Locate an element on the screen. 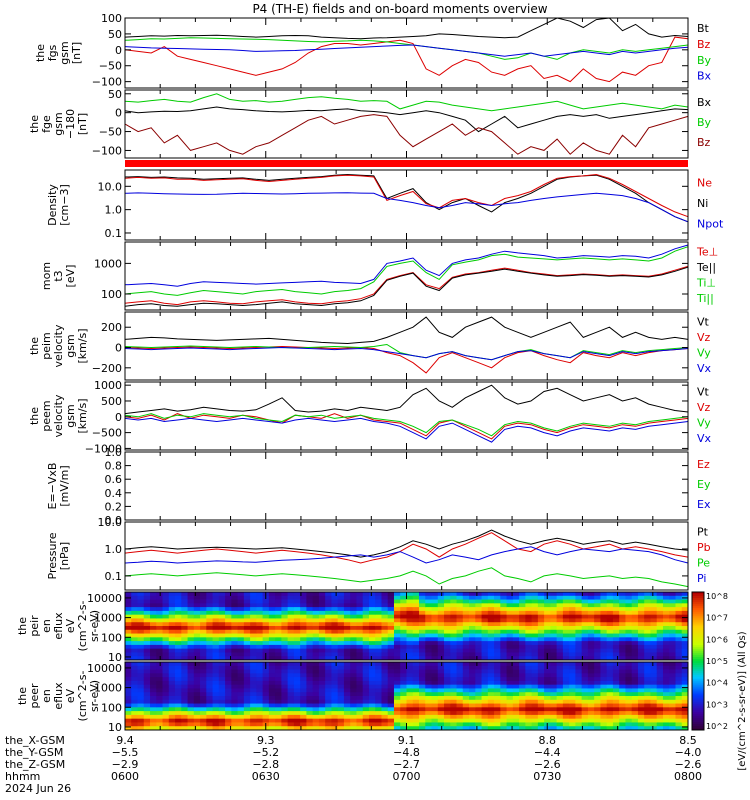  y-axis-label-line: the is located at coordinates (34, 124).